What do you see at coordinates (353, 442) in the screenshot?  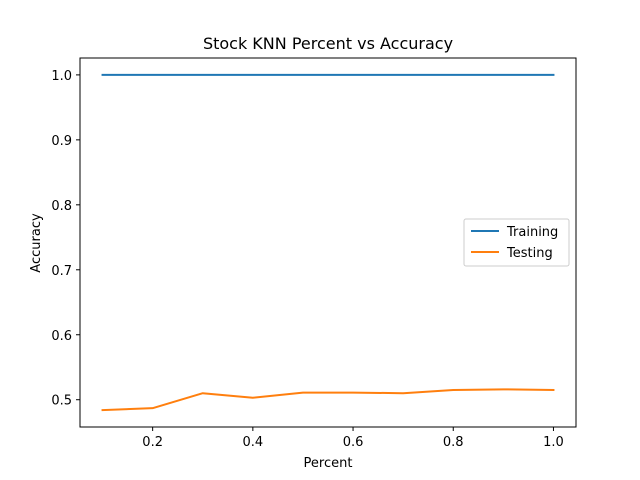 I see `x-tick-label: 0.6` at bounding box center [353, 442].